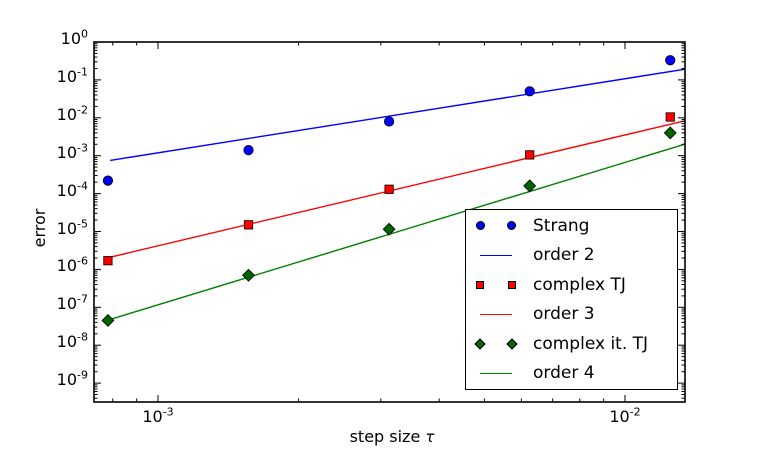 This screenshot has height=458, width=763. What do you see at coordinates (72, 303) in the screenshot?
I see `y-tick-label: 10⁻⁷` at bounding box center [72, 303].